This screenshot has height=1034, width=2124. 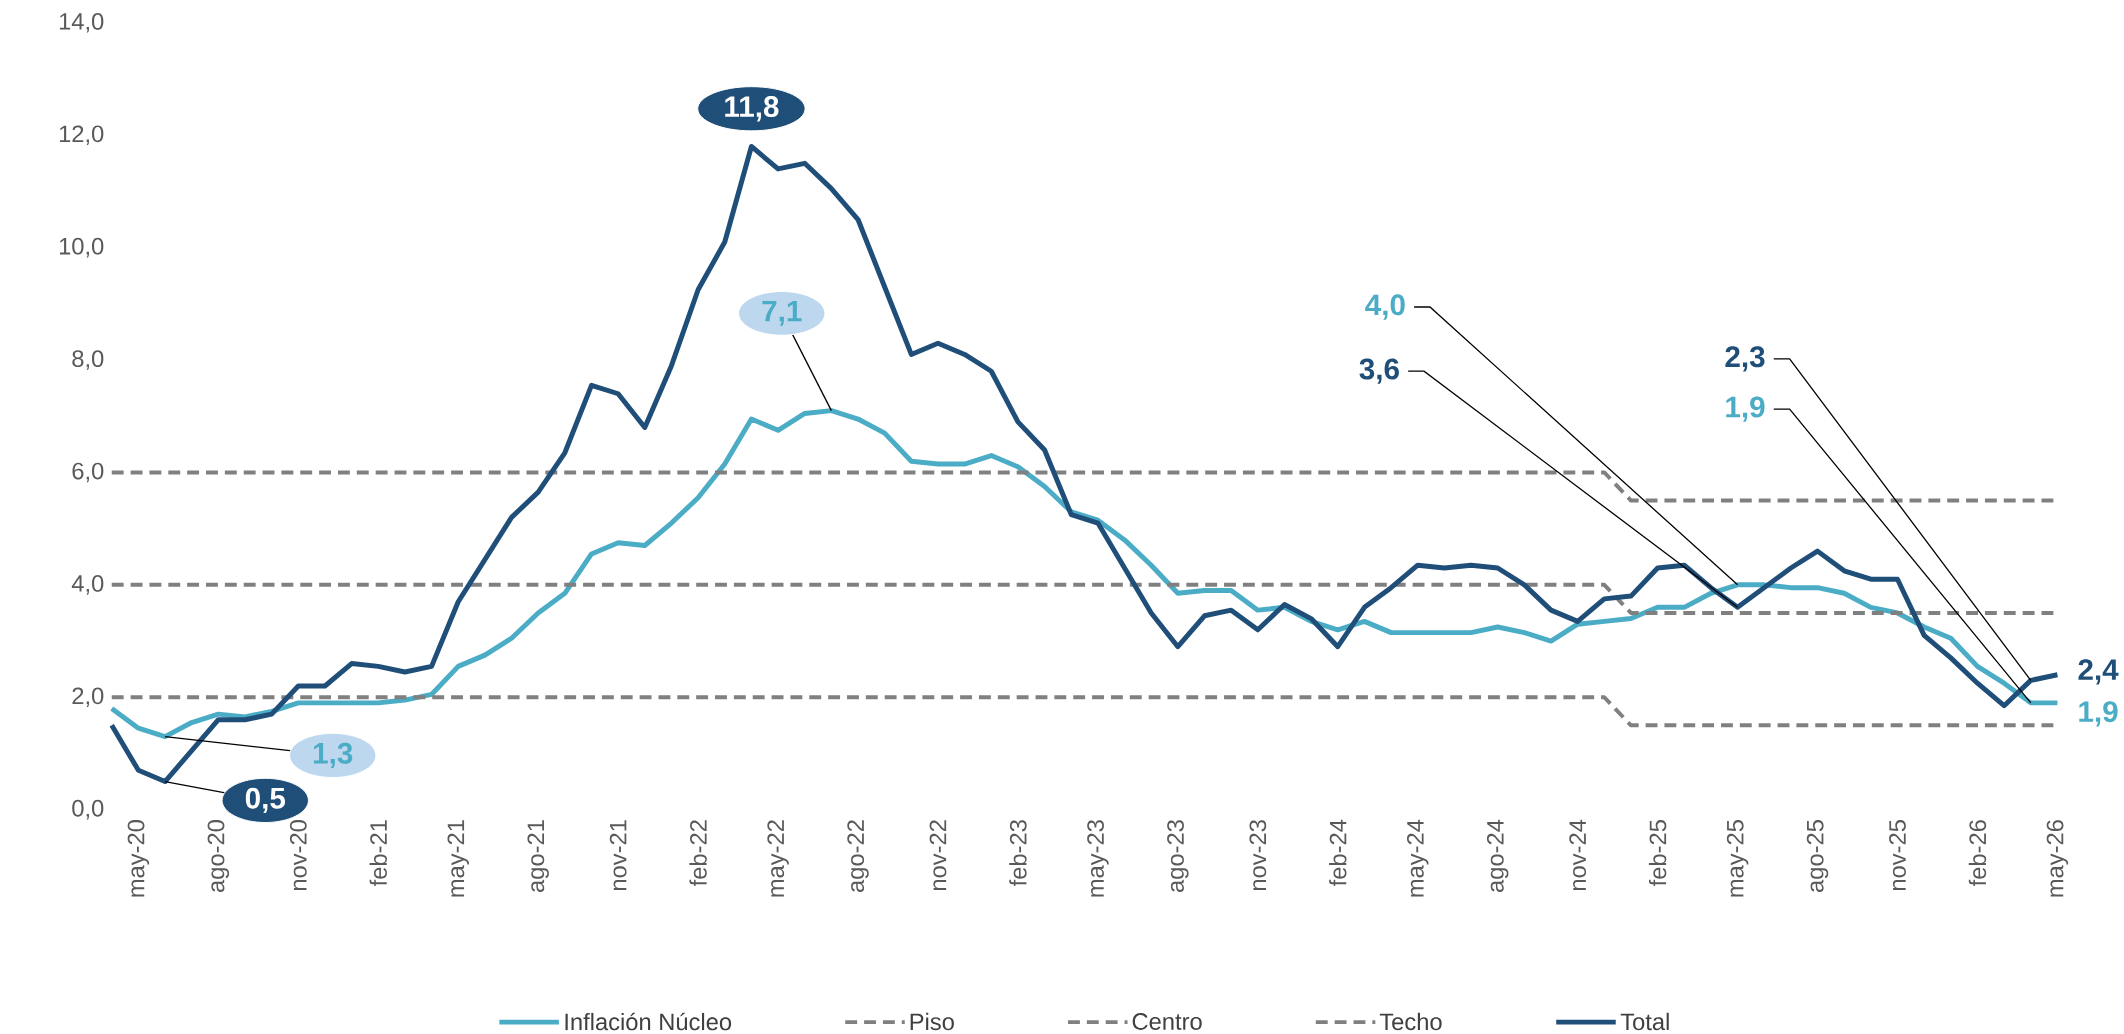 What do you see at coordinates (333, 755) in the screenshot?
I see `annotation: 1,3` at bounding box center [333, 755].